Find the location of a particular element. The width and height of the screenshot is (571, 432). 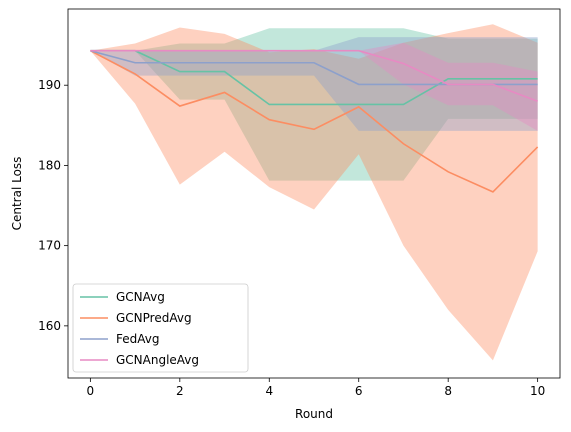

y-tick-label: 180 is located at coordinates (49, 165).